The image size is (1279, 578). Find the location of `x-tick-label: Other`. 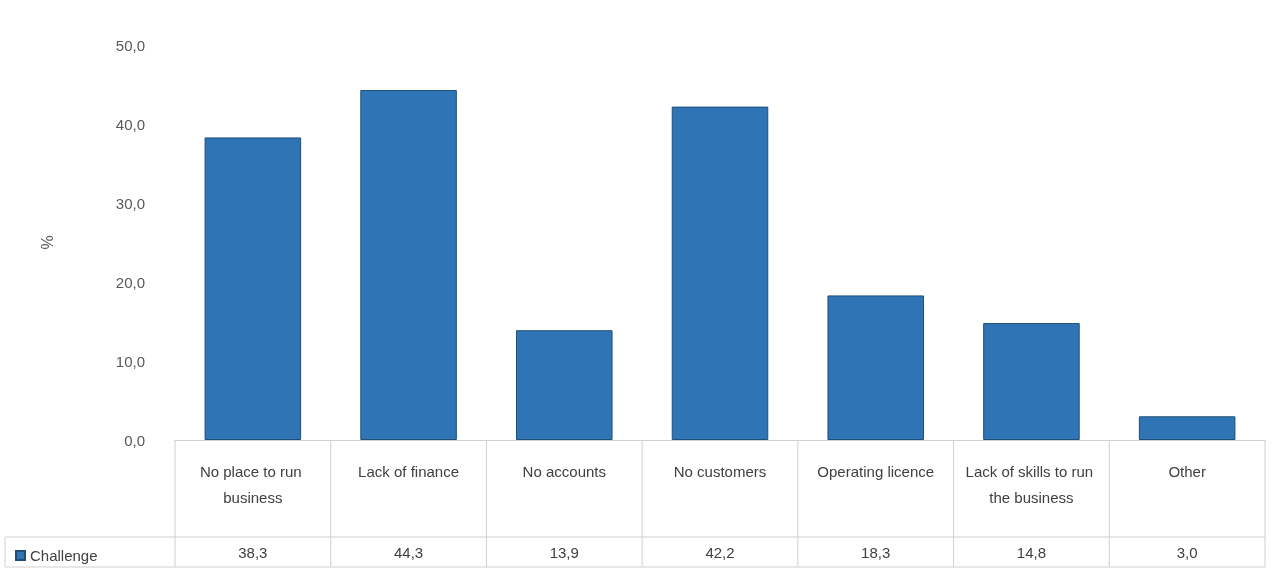

x-tick-label: Other is located at coordinates (1187, 471).